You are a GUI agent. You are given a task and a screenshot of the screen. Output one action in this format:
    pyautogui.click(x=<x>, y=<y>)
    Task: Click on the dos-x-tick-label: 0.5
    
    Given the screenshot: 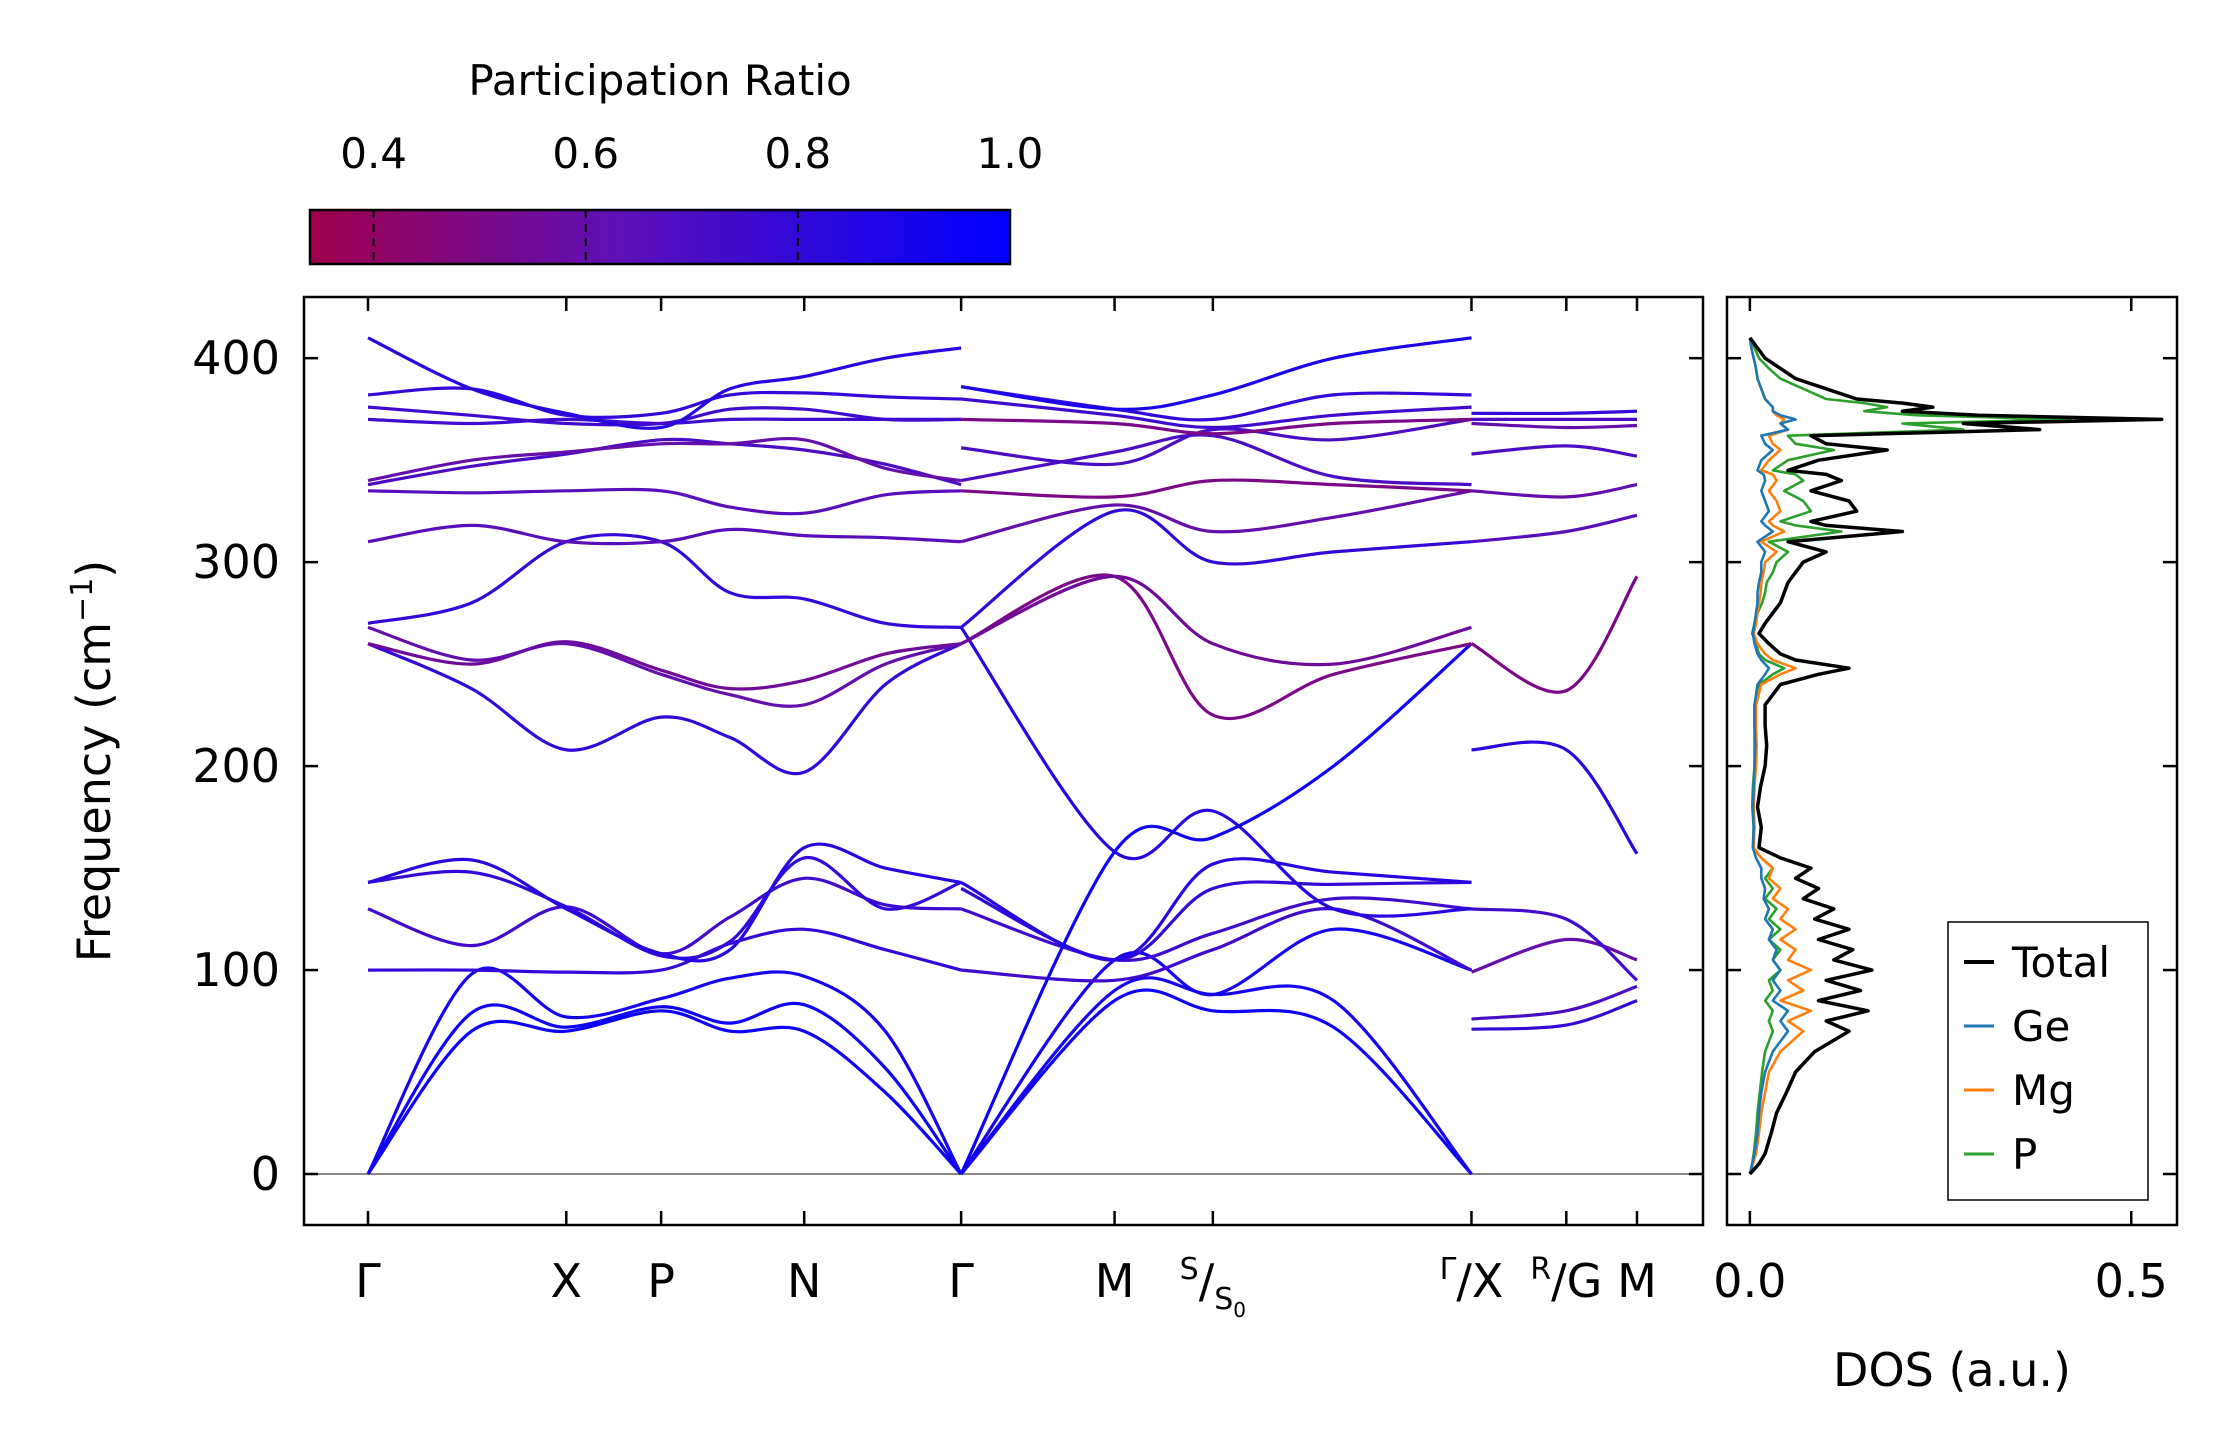 What is the action you would take?
    pyautogui.click(x=2131, y=1281)
    